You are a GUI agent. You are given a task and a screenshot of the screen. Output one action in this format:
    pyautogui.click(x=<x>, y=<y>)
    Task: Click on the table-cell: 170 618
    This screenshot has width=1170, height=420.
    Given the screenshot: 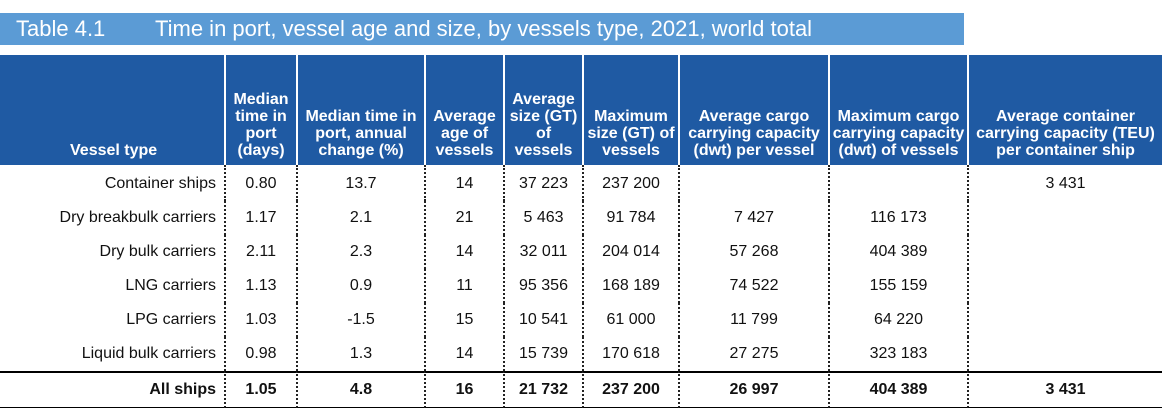 What is the action you would take?
    pyautogui.click(x=630, y=354)
    